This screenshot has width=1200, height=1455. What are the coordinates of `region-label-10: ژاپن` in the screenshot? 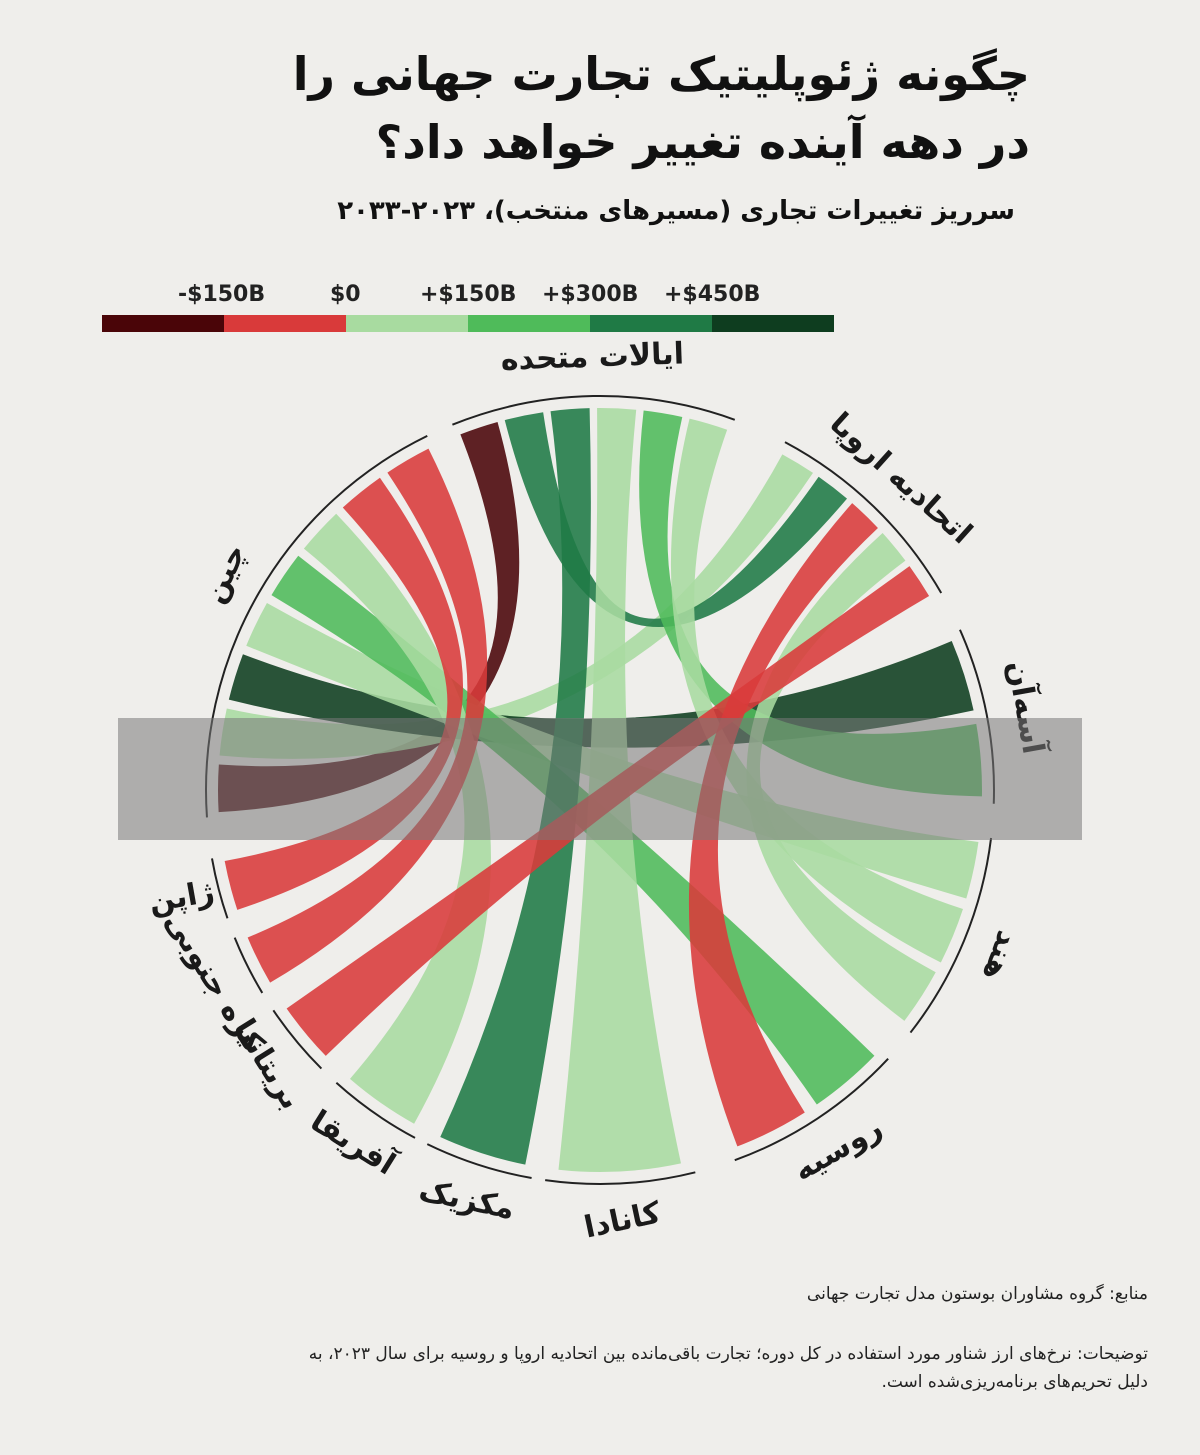 It's located at (181, 897).